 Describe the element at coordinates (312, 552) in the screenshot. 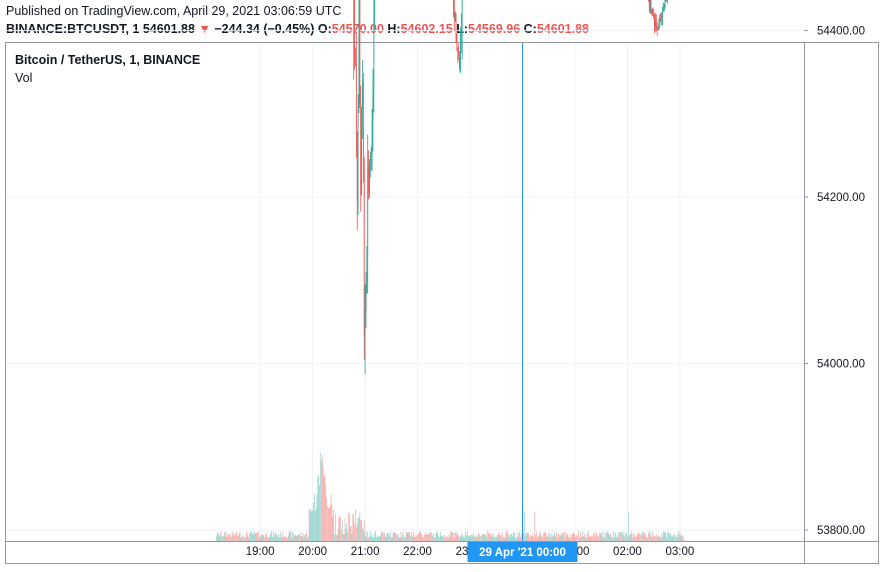

I see `x-tick-label: 20:00` at that location.